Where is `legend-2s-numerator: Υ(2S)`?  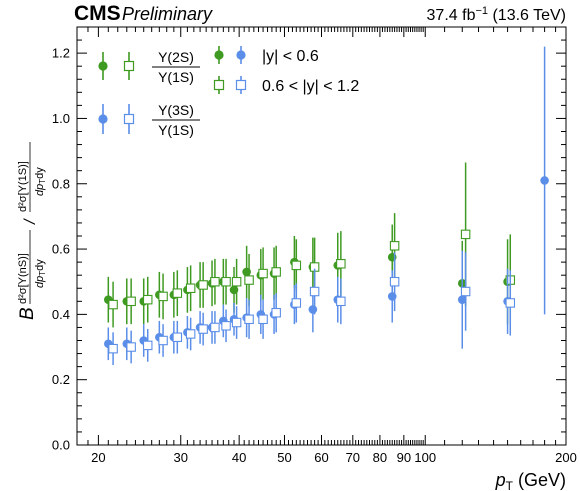
legend-2s-numerator: Υ(2S) is located at coordinates (176, 57).